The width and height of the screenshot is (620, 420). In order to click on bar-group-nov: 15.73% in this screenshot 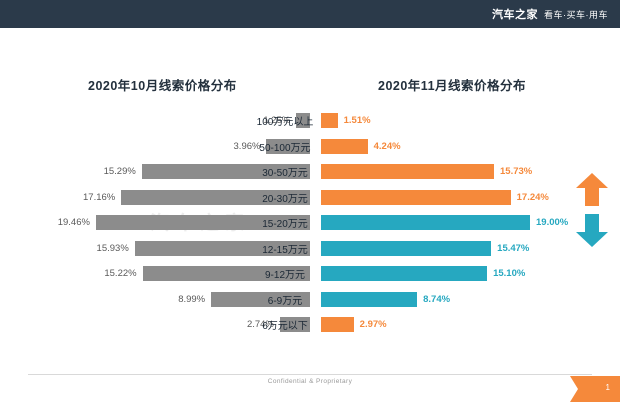, I will do `click(426, 172)`.